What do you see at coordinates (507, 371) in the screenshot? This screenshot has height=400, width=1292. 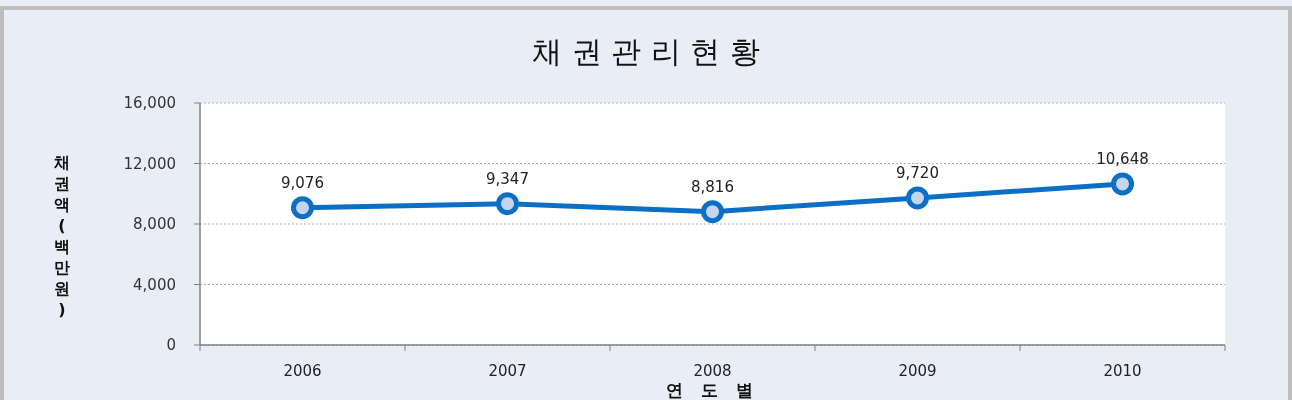 I see `x-tick-label: 2007` at bounding box center [507, 371].